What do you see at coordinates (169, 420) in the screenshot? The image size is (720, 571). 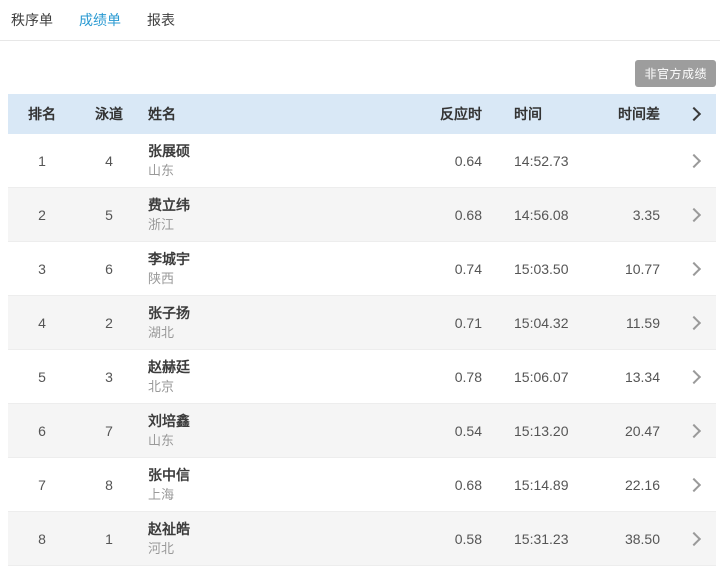 I see `swimmer-name: 刘培鑫` at bounding box center [169, 420].